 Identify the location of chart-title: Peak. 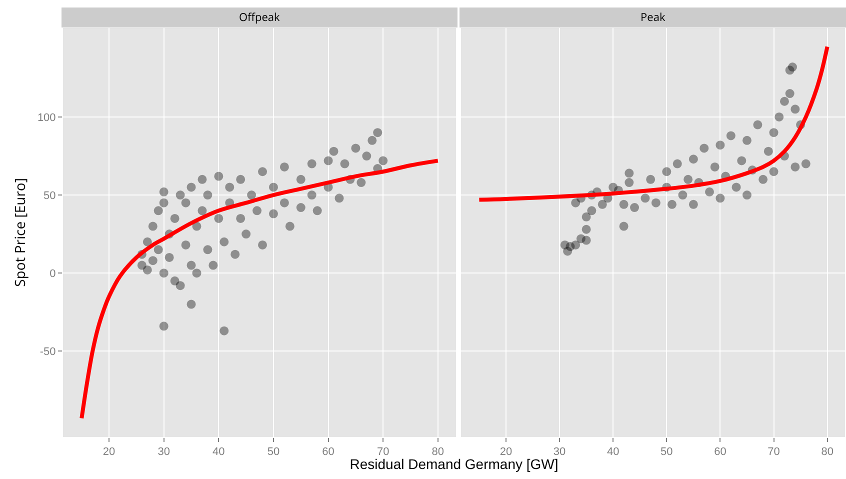
(653, 17).